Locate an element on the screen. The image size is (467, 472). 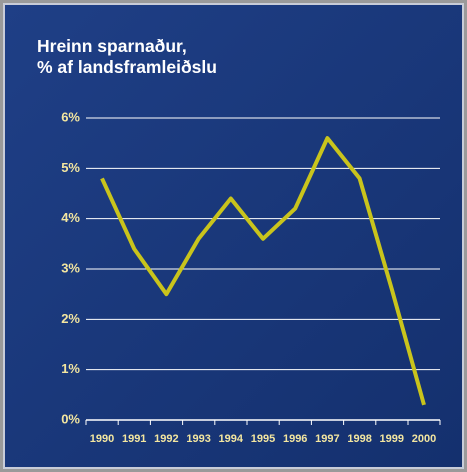
x-tick-label: 1990 is located at coordinates (102, 439).